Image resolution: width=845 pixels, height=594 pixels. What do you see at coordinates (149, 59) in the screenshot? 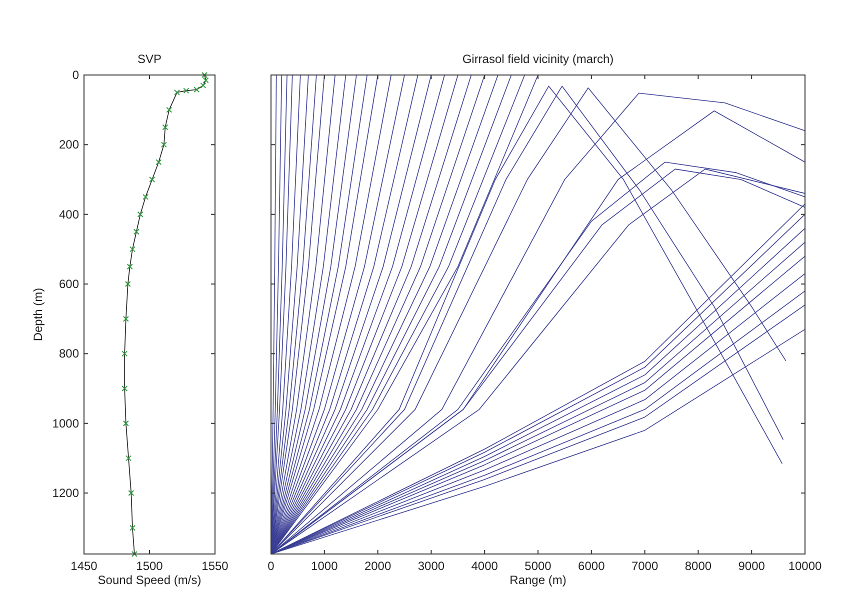
I see `chart-title: SVP` at bounding box center [149, 59].